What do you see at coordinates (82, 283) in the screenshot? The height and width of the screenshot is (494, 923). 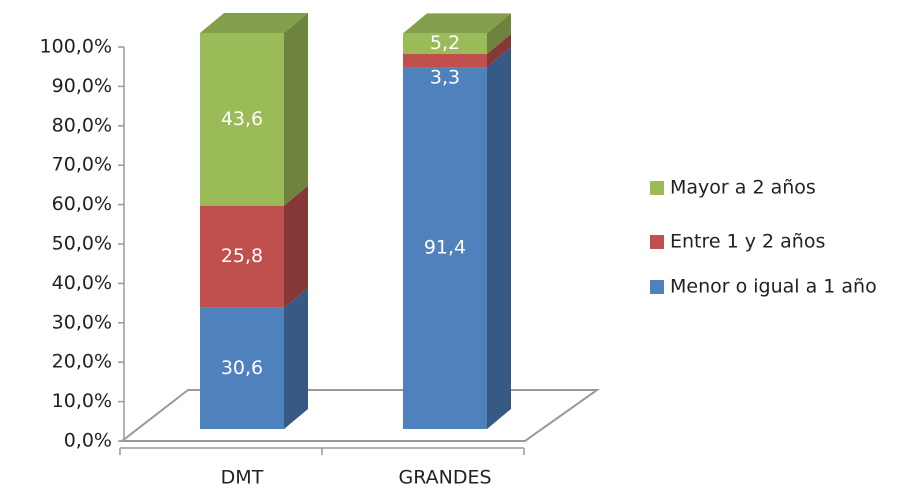 I see `y-tick-label: 40,0%` at bounding box center [82, 283].